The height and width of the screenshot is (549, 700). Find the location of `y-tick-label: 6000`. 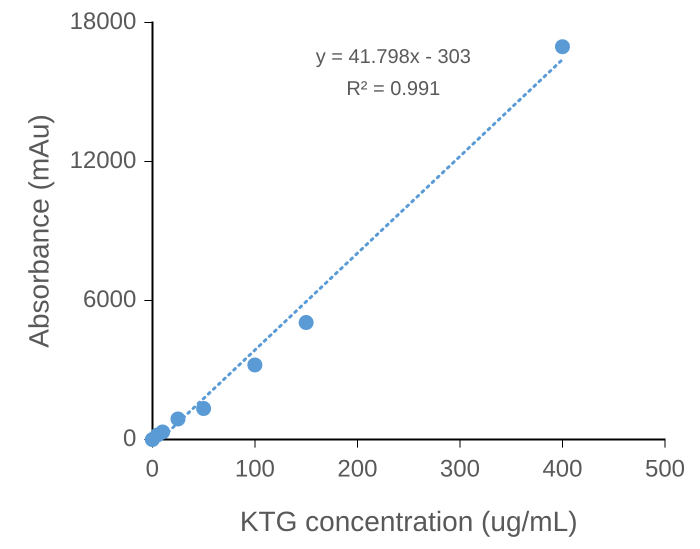

y-tick-label: 6000 is located at coordinates (109, 300).